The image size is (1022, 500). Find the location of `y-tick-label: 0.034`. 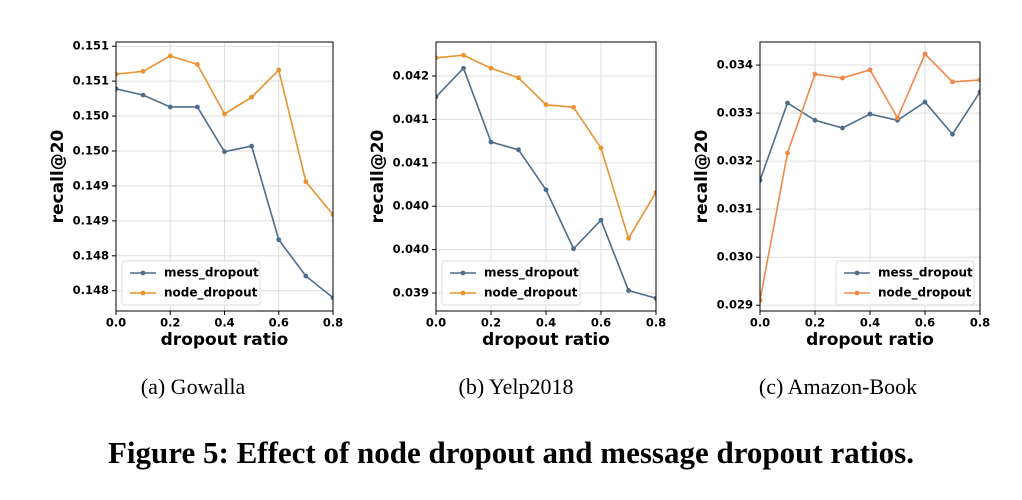

y-tick-label: 0.034 is located at coordinates (735, 65).